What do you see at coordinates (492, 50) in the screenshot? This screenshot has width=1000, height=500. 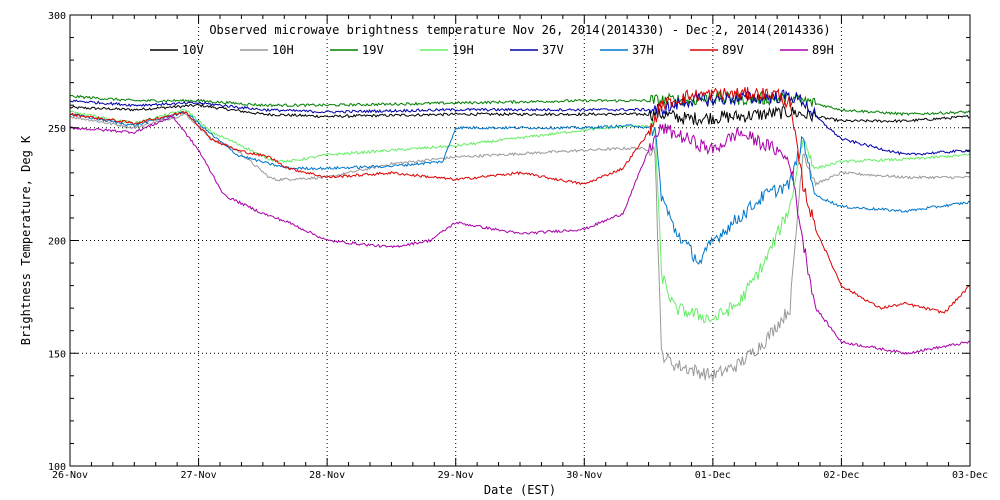 I see `legend-layer: 10V 10H 19V 19H 37V 37H 89V 89H` at bounding box center [492, 50].